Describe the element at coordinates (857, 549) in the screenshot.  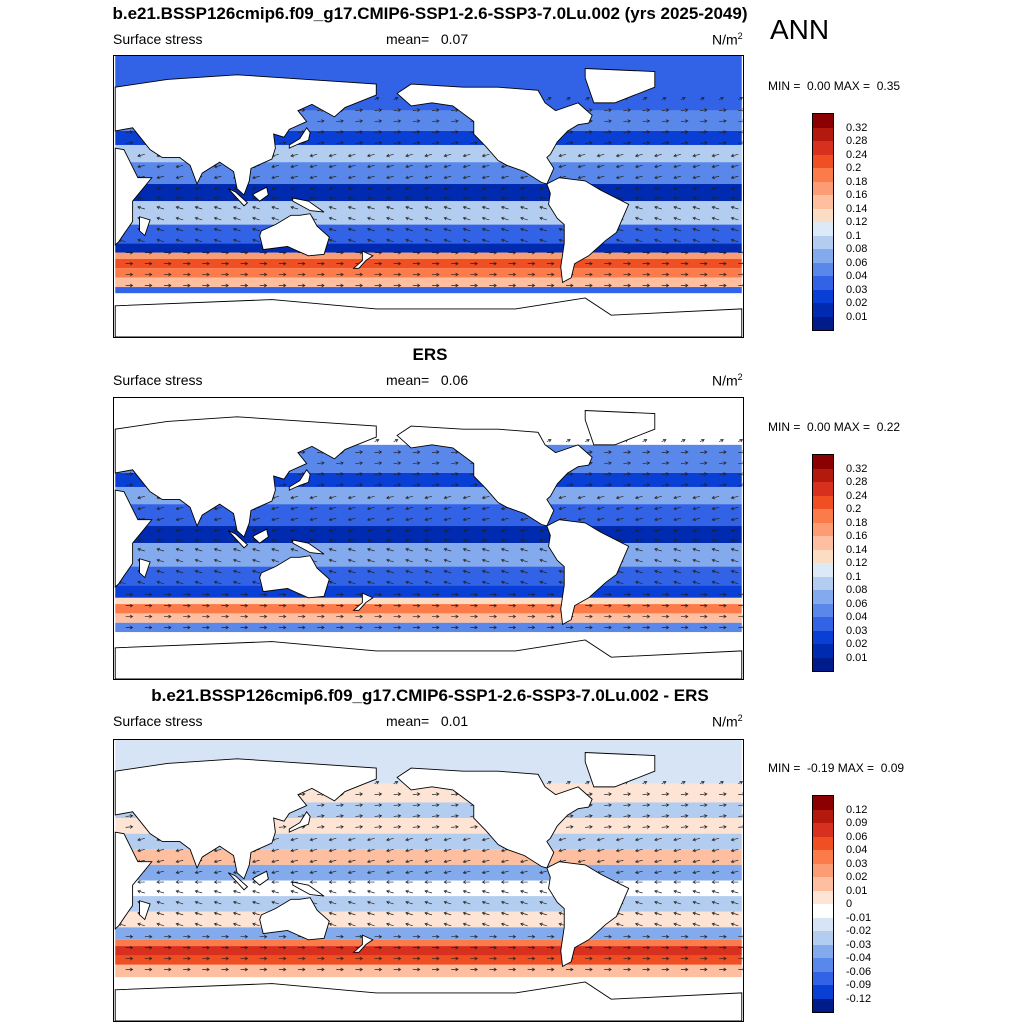
I see `colorbar-tick-label: 0.14` at that location.